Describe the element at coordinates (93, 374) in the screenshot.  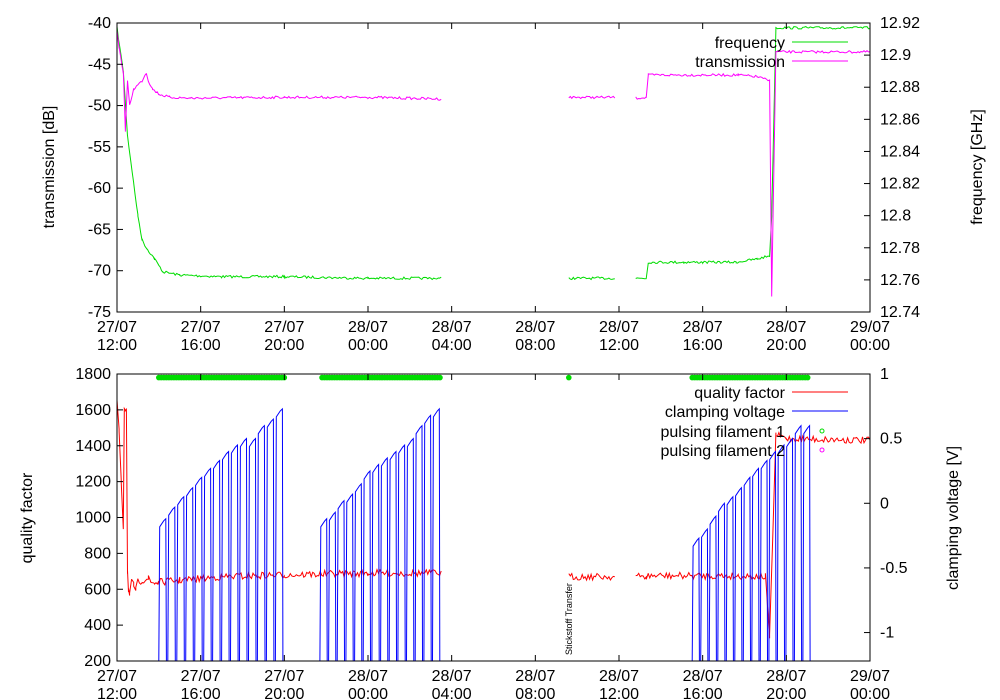
I see `y-tick-label: 1800` at that location.